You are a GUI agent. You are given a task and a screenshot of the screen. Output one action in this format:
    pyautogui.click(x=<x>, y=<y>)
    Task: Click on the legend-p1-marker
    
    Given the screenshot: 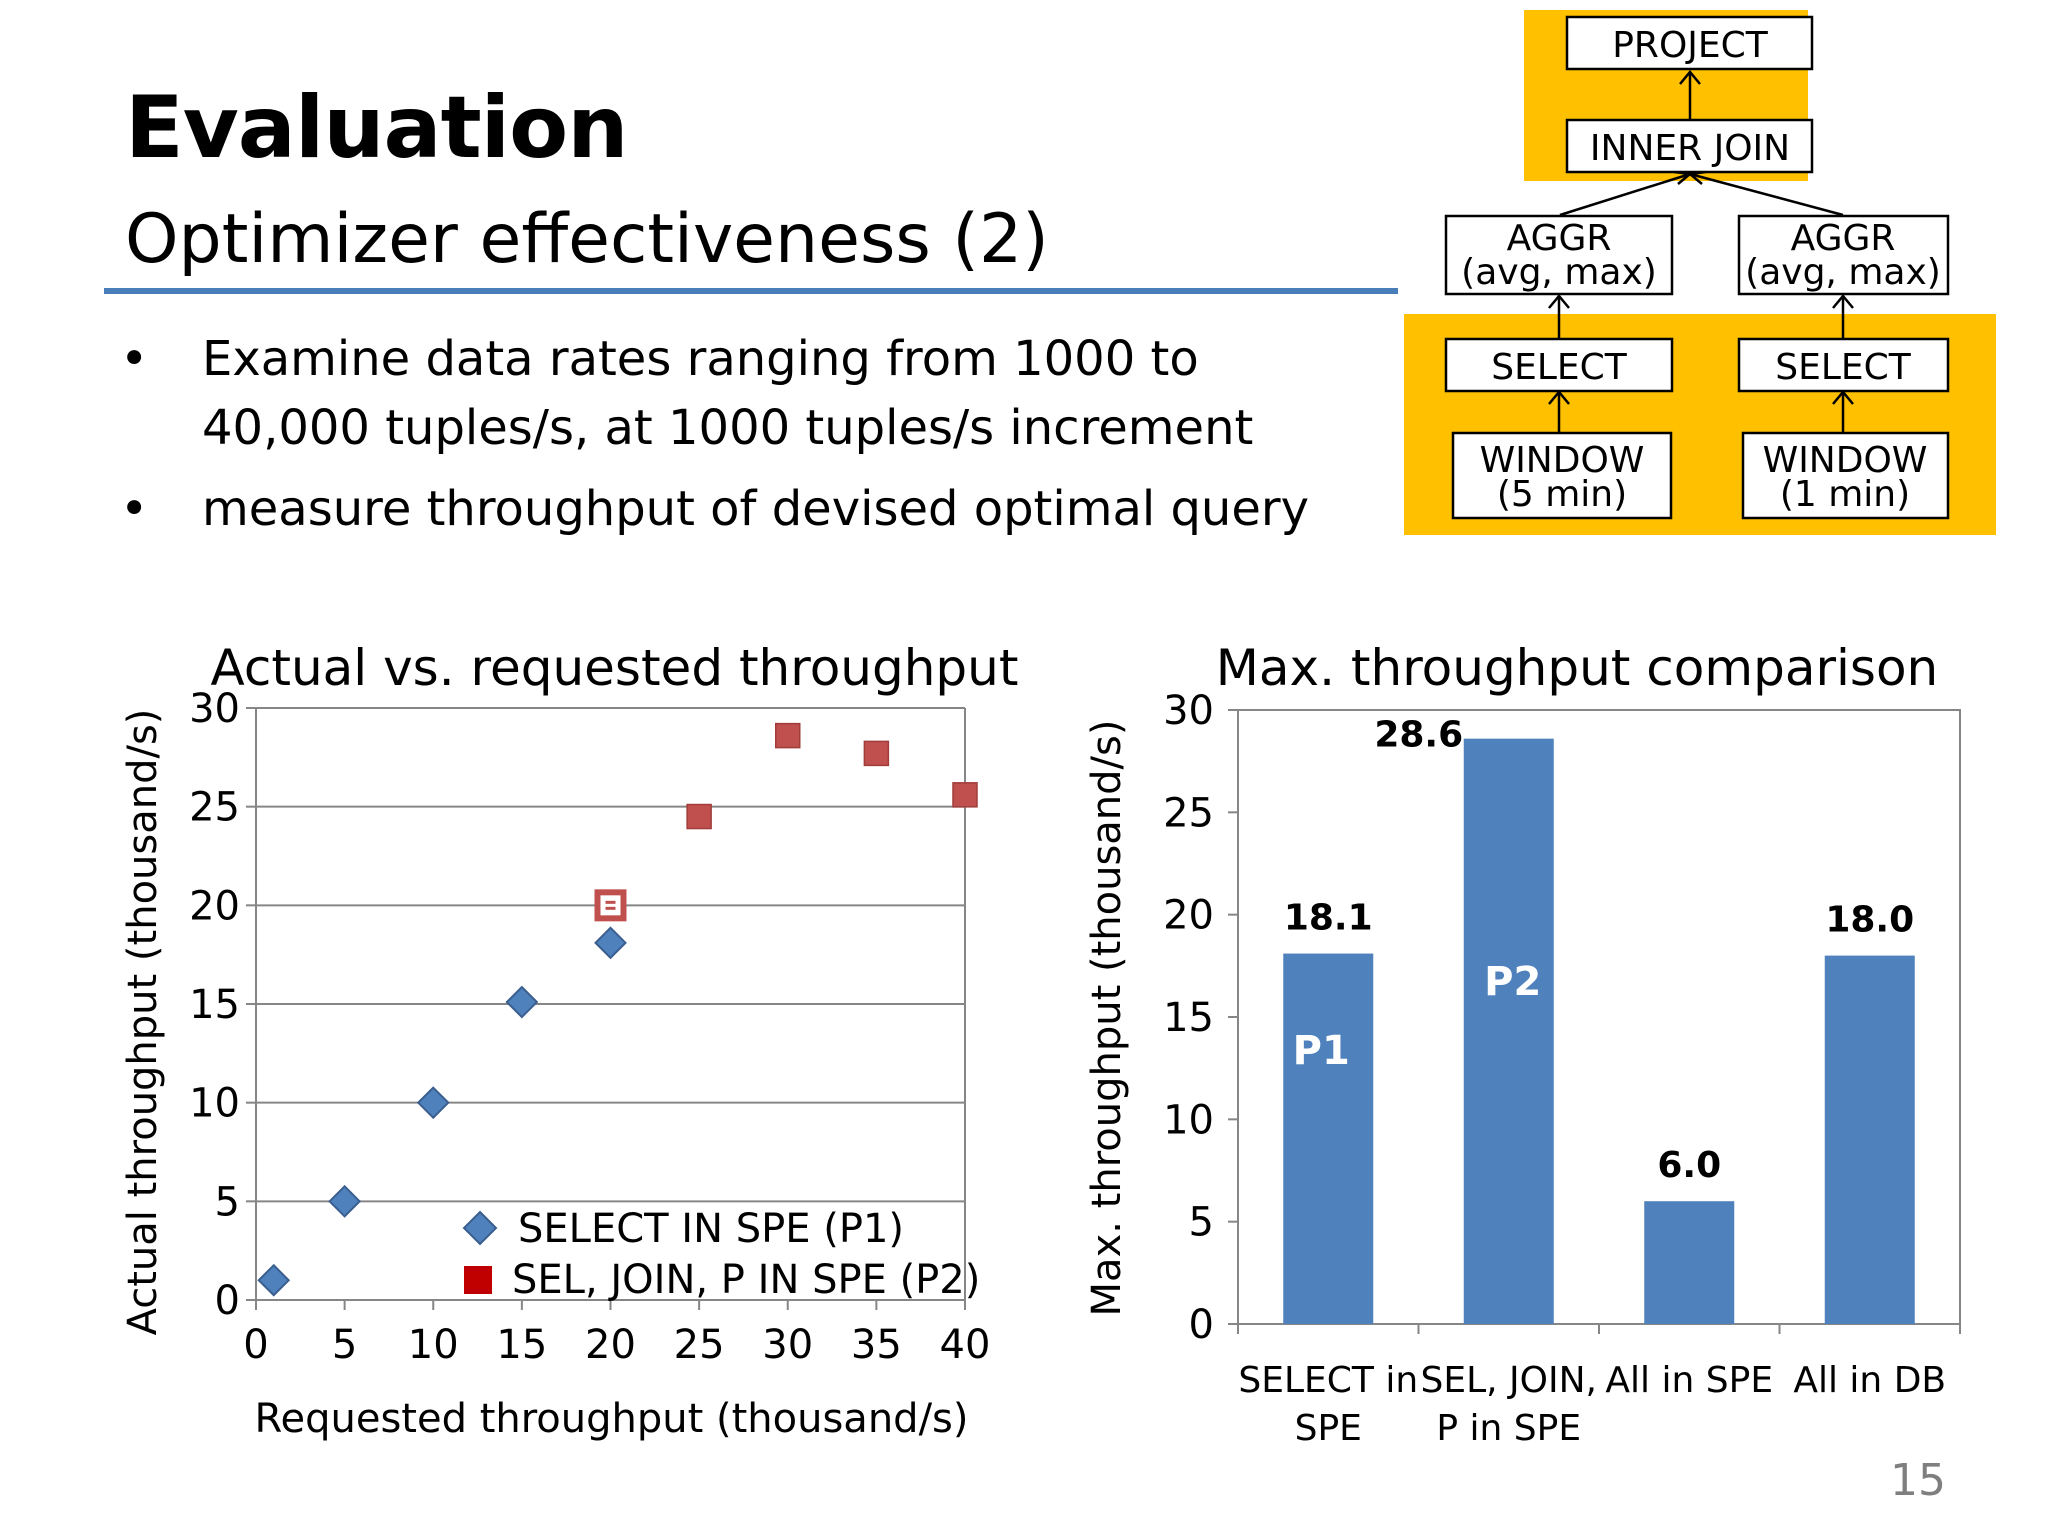 What is the action you would take?
    pyautogui.click(x=480, y=1228)
    